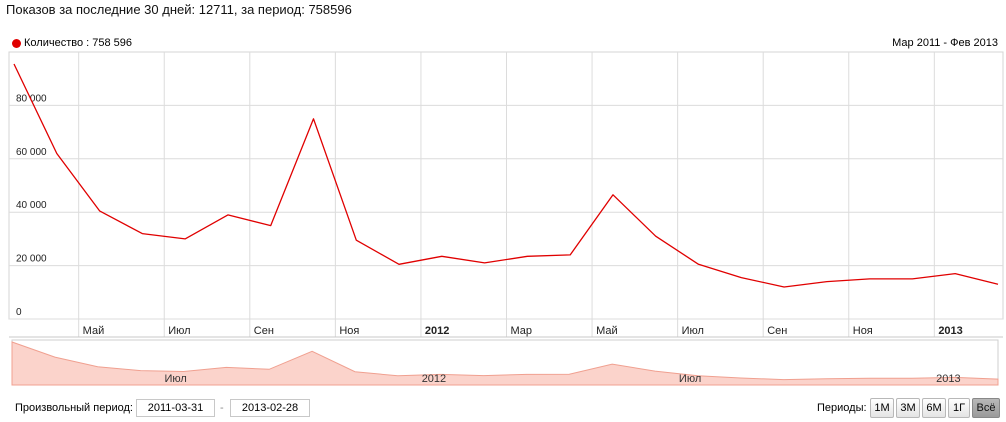  I want to click on to-date-input: 2013-02-28, so click(270, 408).